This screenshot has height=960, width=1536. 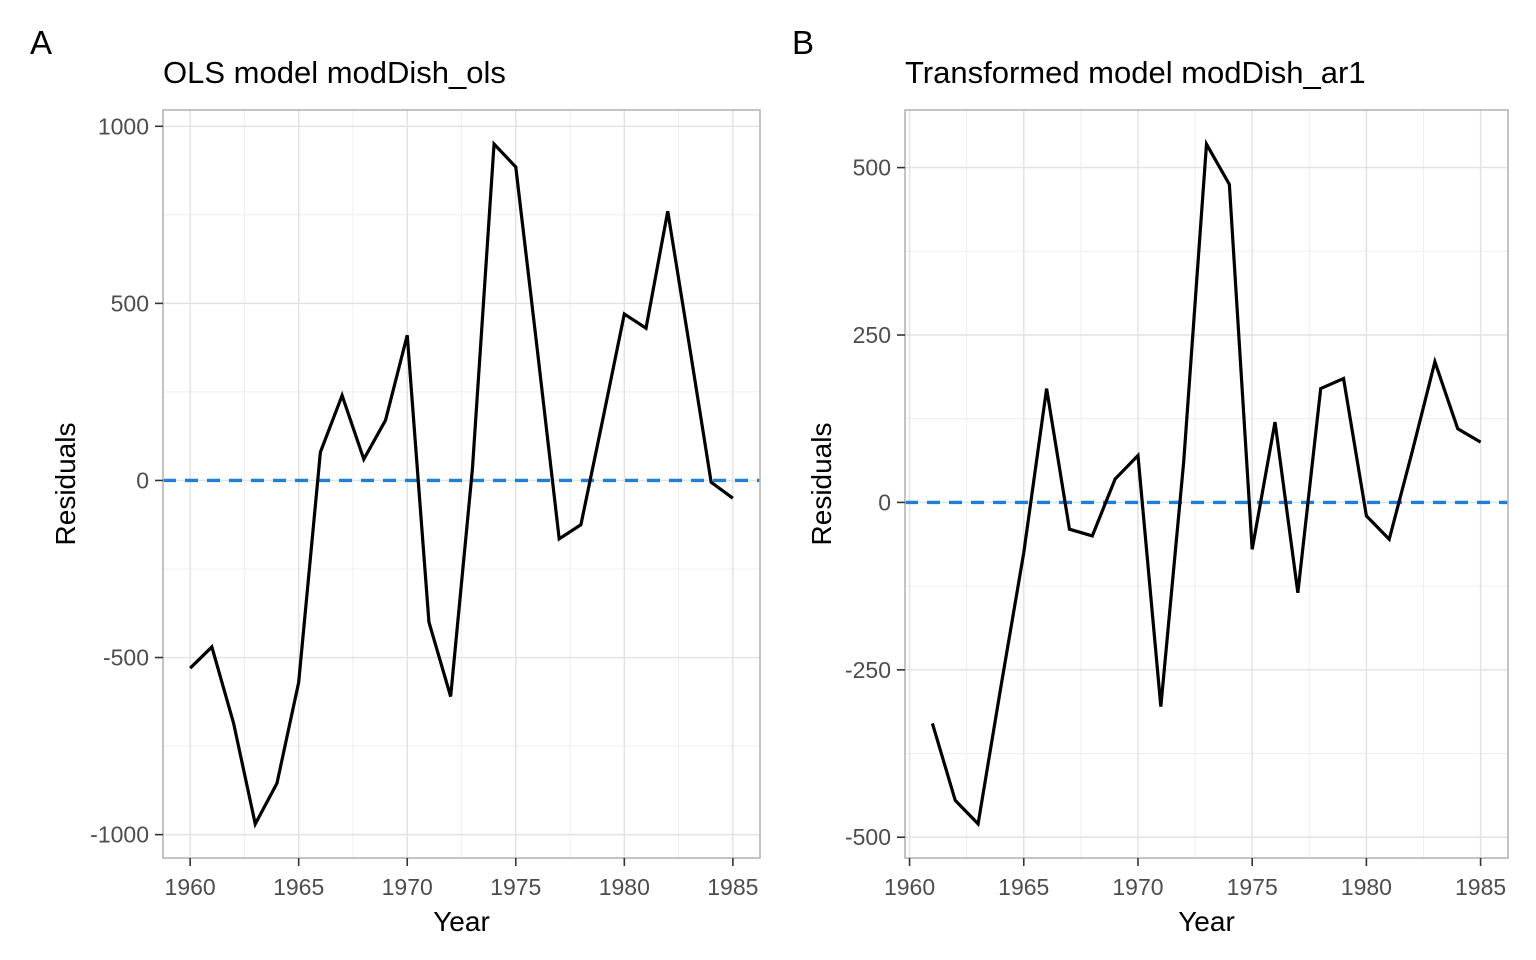 What do you see at coordinates (1135, 72) in the screenshot?
I see `panel-b-title: Transformed model modDish_ar1` at bounding box center [1135, 72].